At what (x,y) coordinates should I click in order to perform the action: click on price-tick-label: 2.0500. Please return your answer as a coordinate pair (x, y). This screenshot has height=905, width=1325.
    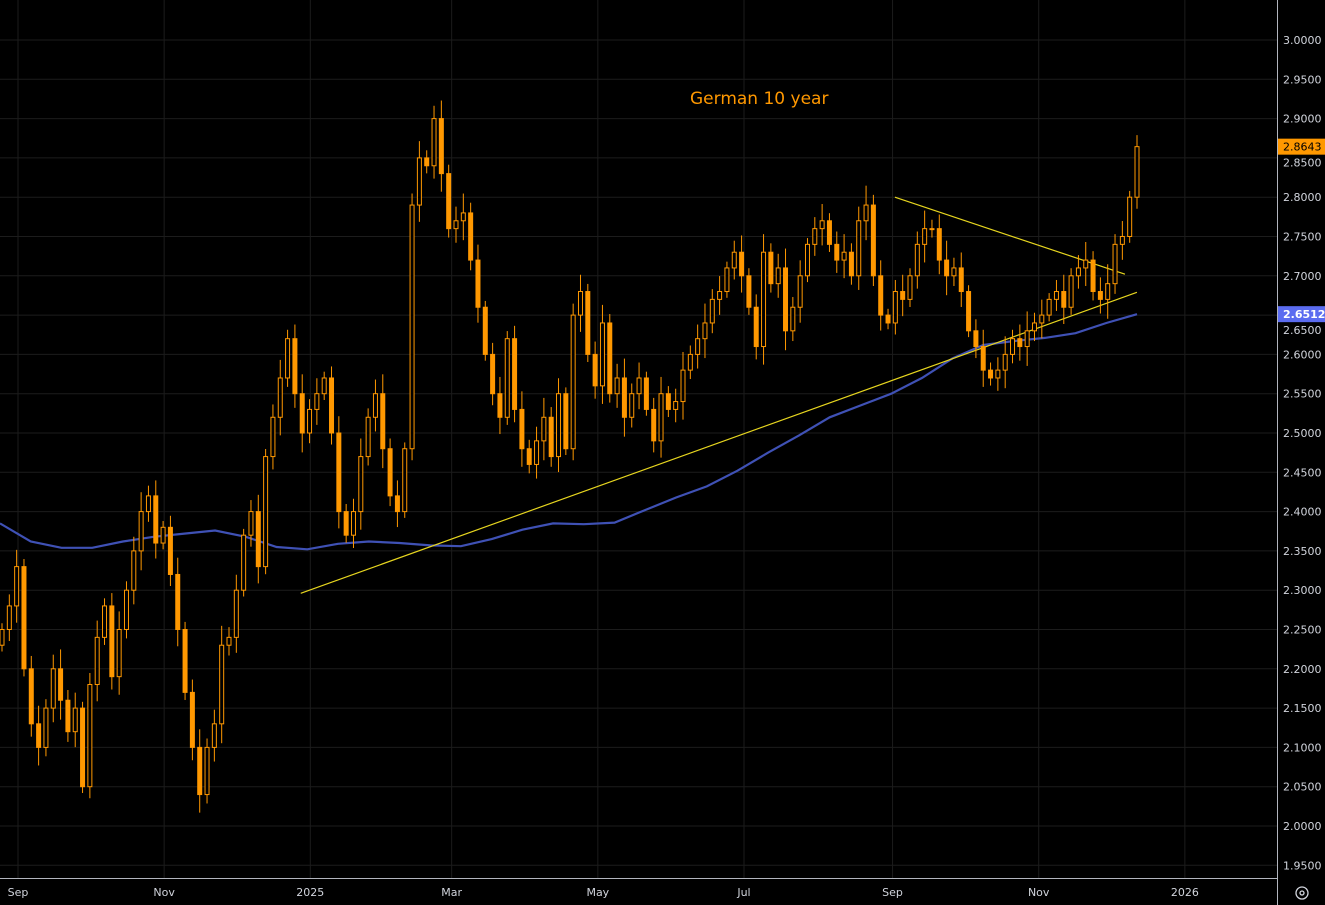
    Looking at the image, I should click on (1302, 787).